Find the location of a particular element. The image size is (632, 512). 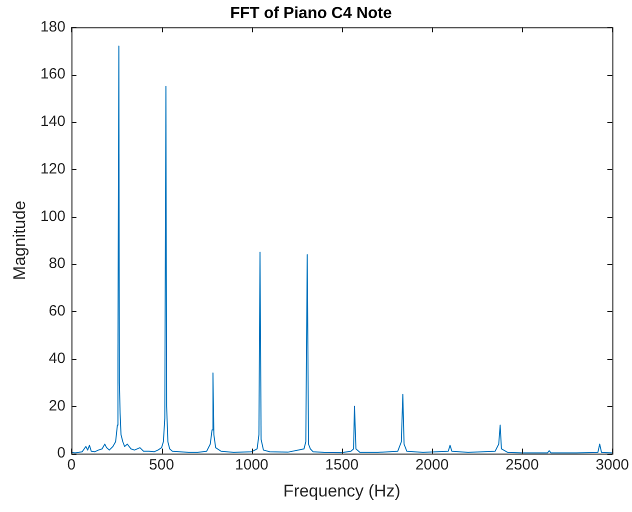

y-tick-label: 40 is located at coordinates (57, 358).